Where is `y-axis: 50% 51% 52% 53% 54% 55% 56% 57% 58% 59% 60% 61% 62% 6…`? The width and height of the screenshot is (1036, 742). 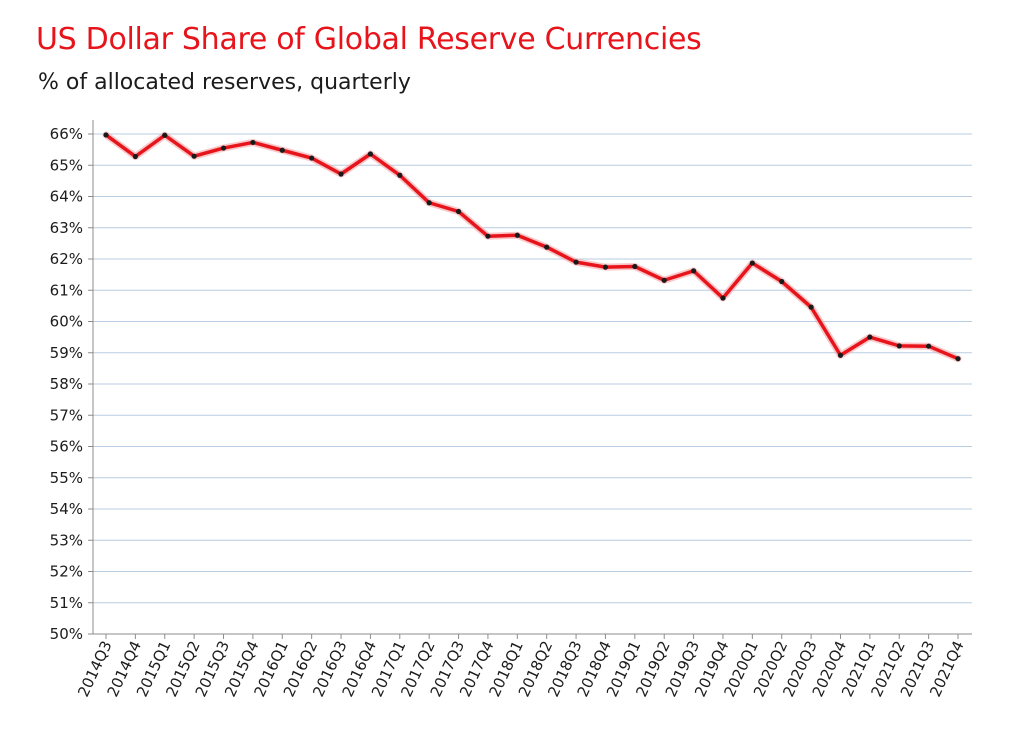 y-axis: 50% 51% 52% 53% 54% 55% 56% 57% 58% 59% 60% 61% 62% 6… is located at coordinates (72, 381).